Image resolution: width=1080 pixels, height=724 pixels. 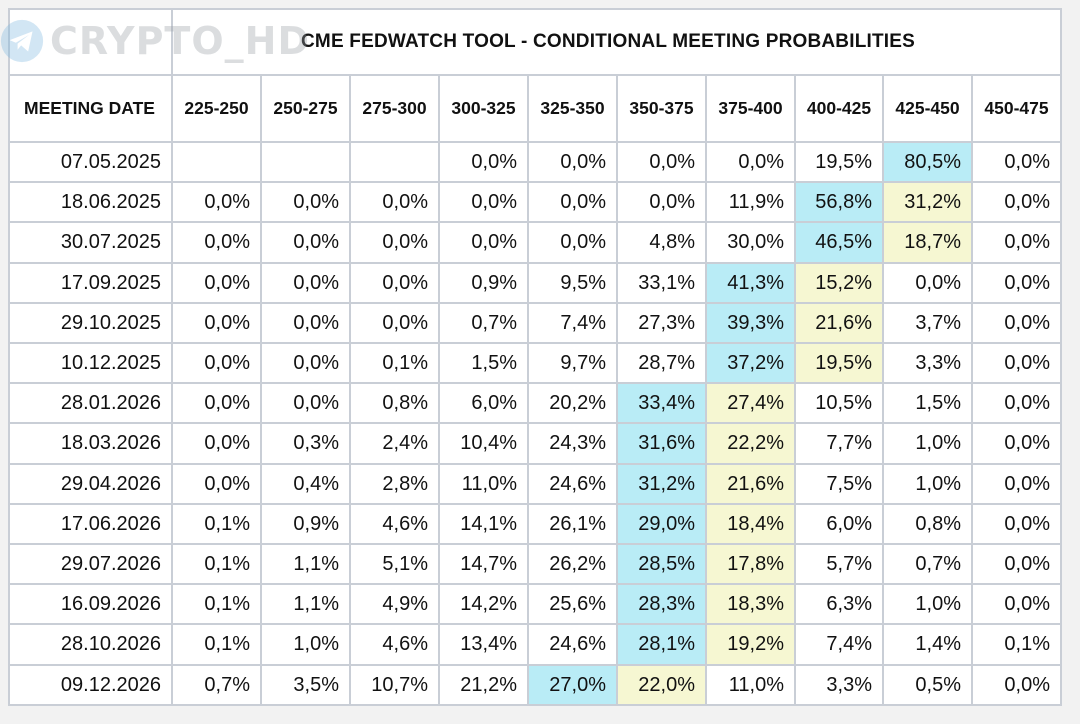 I want to click on watermark-text: CRYPTO_HD, so click(x=179, y=41).